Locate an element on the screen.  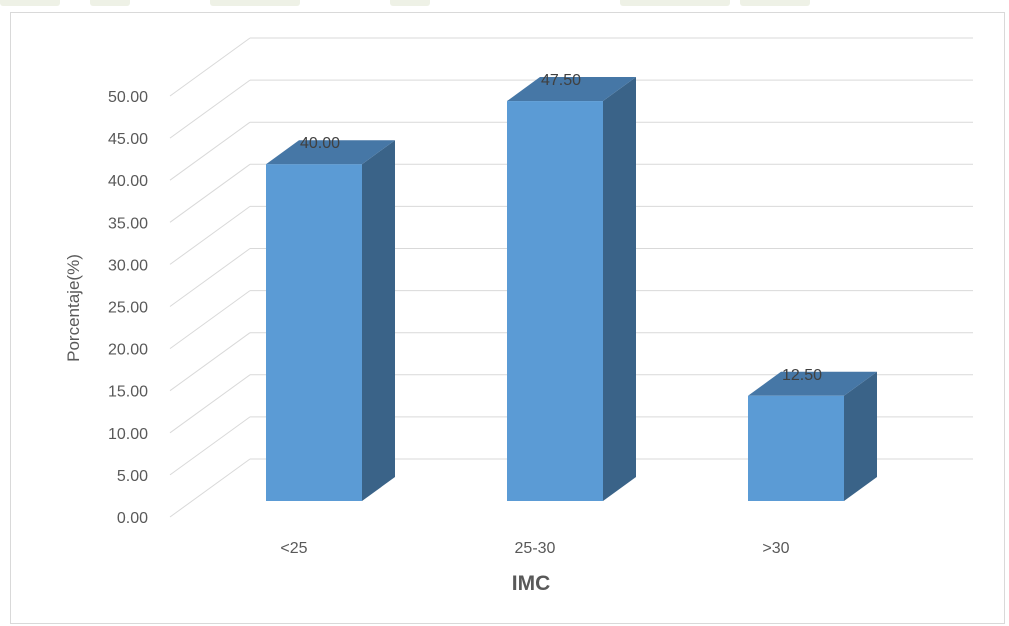
y-tick-label: 10.00 is located at coordinates (128, 434).